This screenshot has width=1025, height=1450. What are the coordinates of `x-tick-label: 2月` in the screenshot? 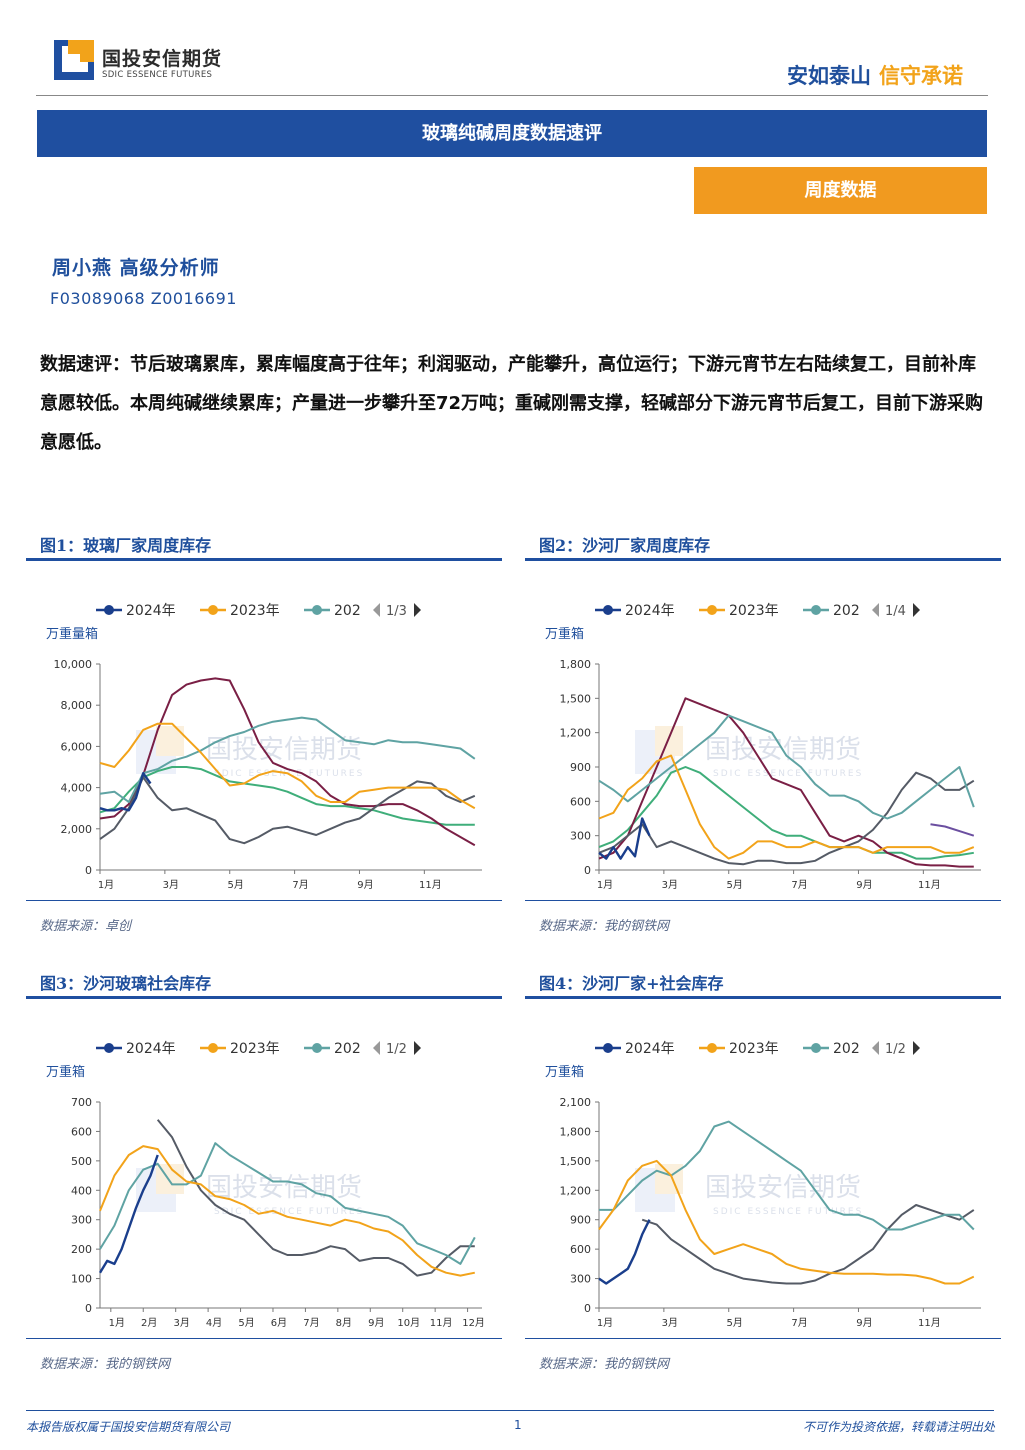 It's located at (149, 1322).